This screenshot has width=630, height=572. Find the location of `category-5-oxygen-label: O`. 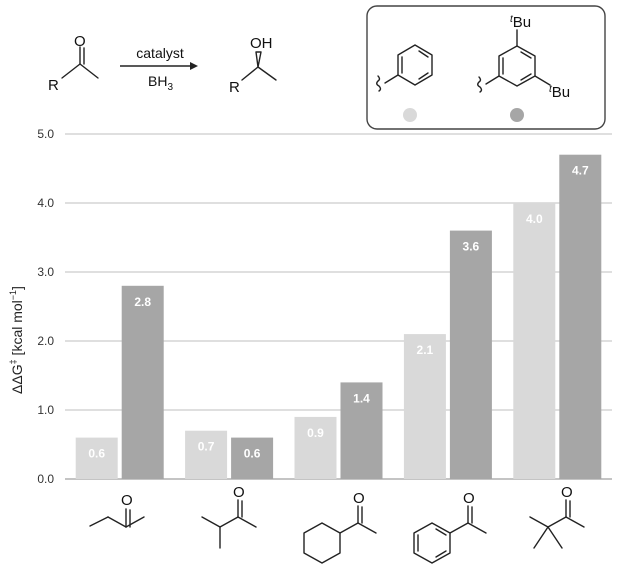

category-5-oxygen-label: O is located at coordinates (567, 492).